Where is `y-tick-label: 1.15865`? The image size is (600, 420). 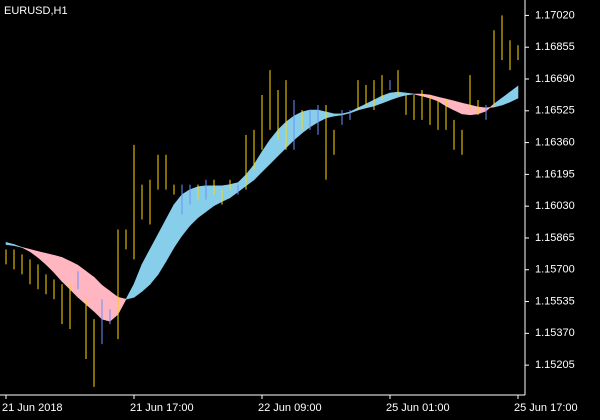 y-tick-label: 1.15865 is located at coordinates (555, 238).